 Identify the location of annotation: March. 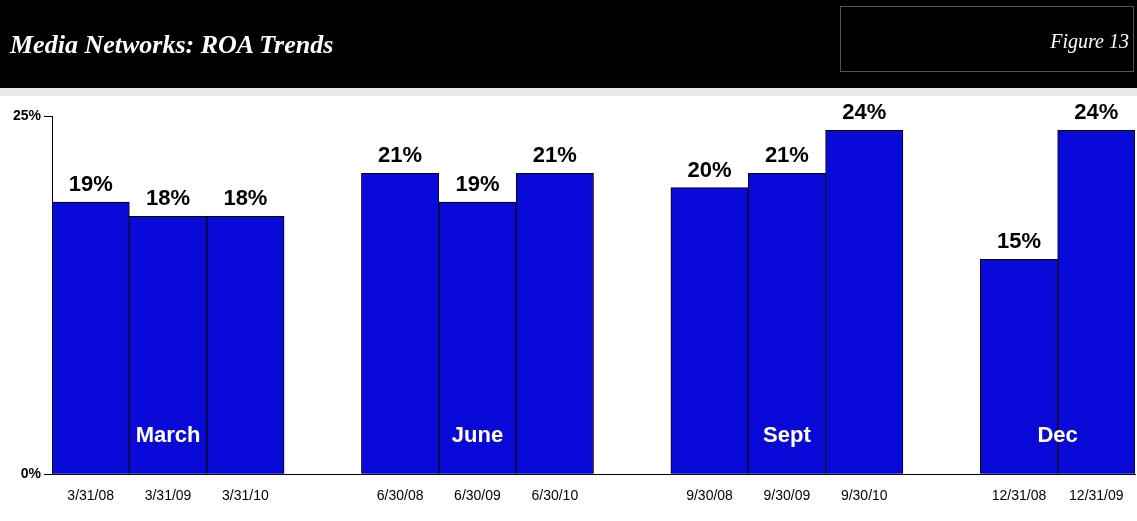
(168, 435).